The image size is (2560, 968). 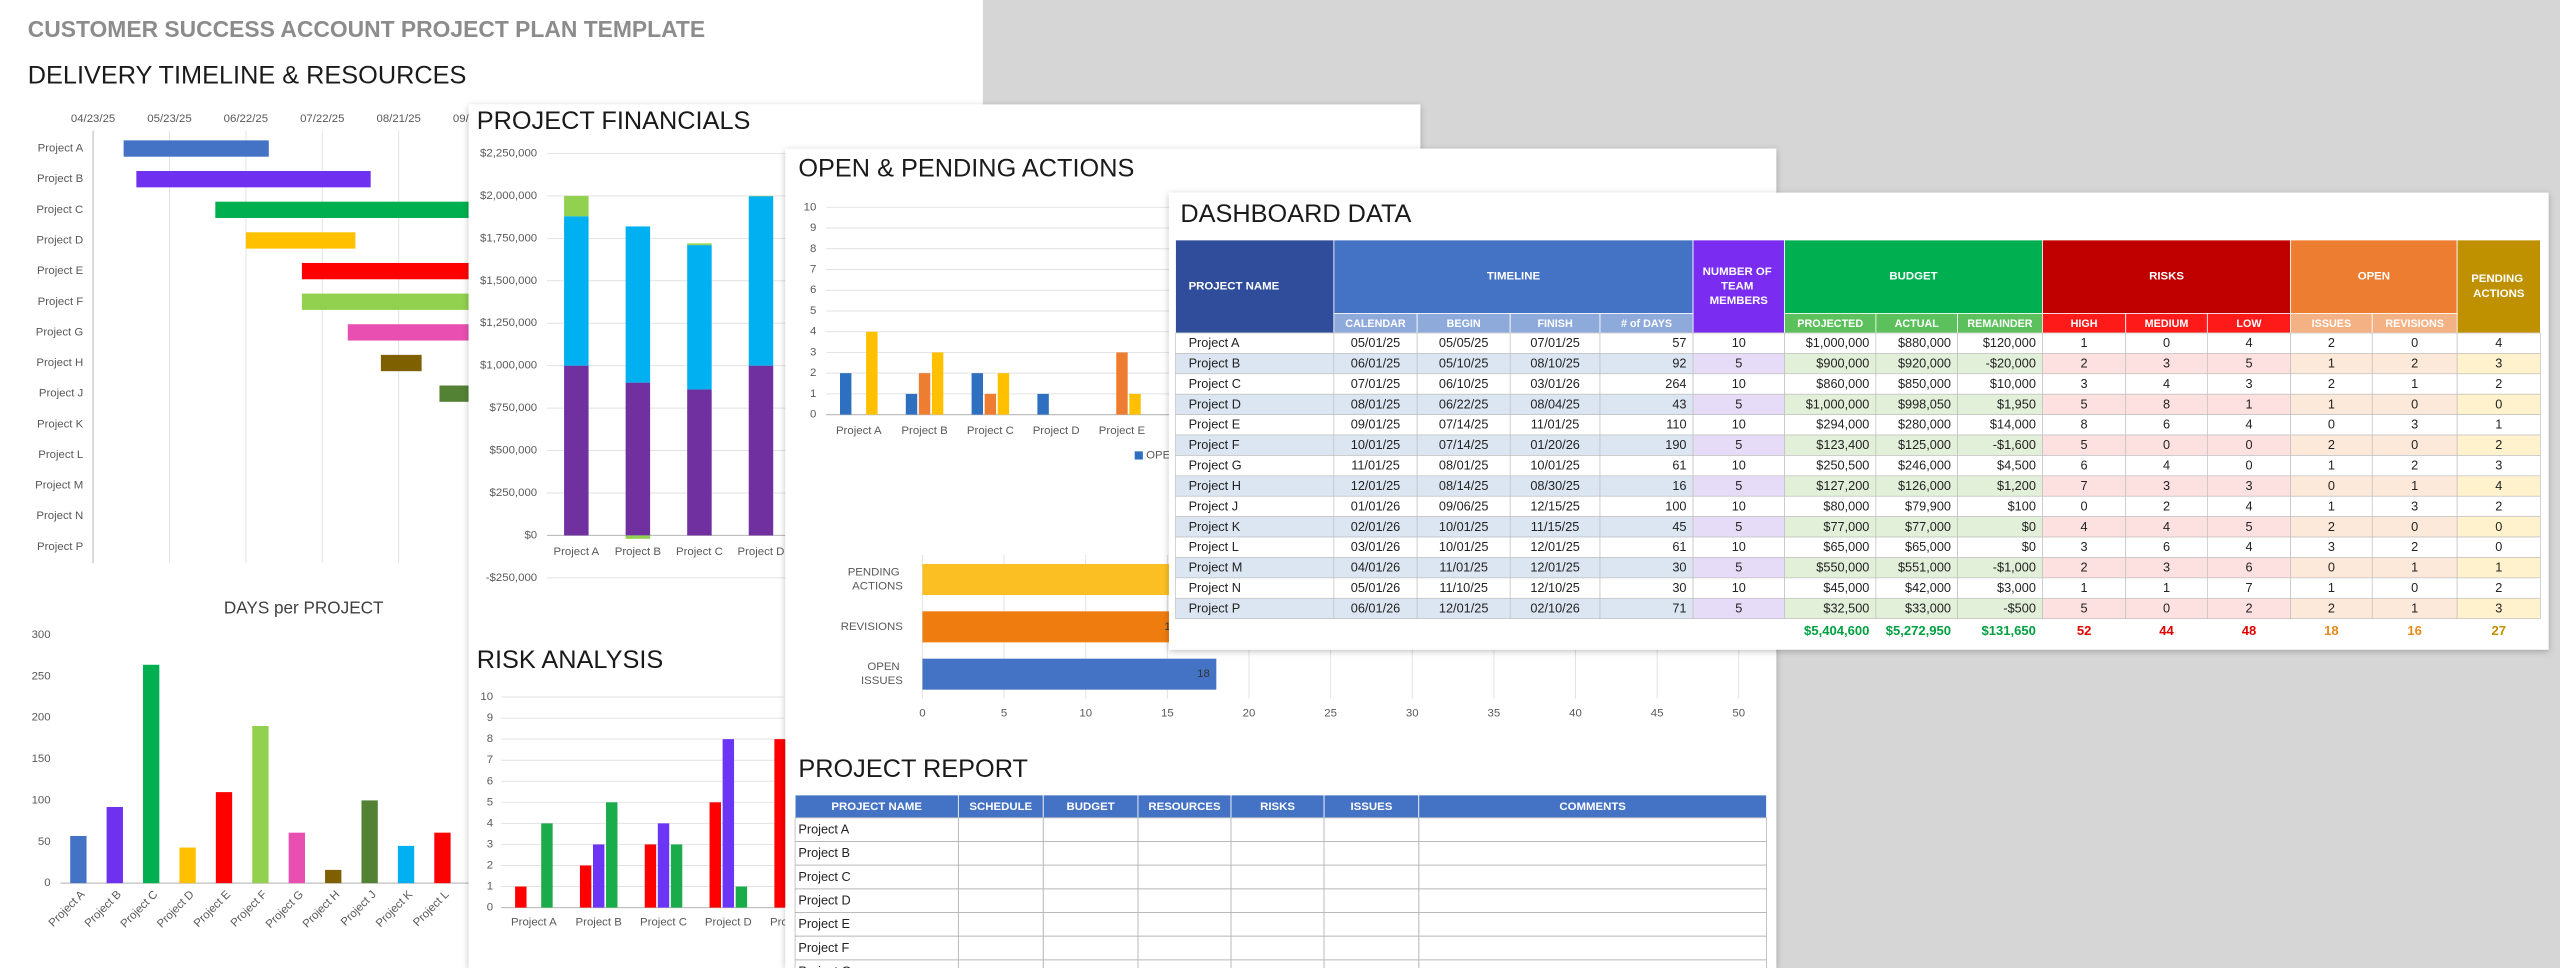 What do you see at coordinates (1555, 587) in the screenshot?
I see `cell-text: 12/10/25` at bounding box center [1555, 587].